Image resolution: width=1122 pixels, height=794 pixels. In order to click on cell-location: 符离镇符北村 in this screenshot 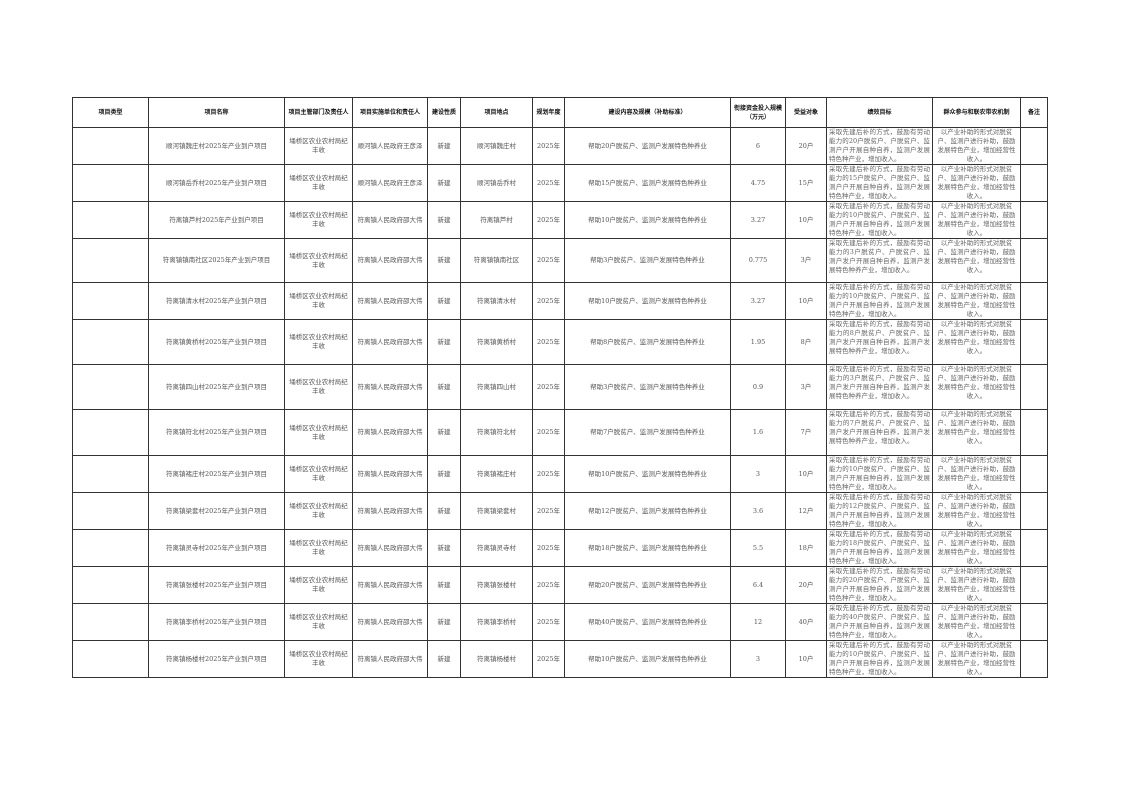, I will do `click(496, 432)`.